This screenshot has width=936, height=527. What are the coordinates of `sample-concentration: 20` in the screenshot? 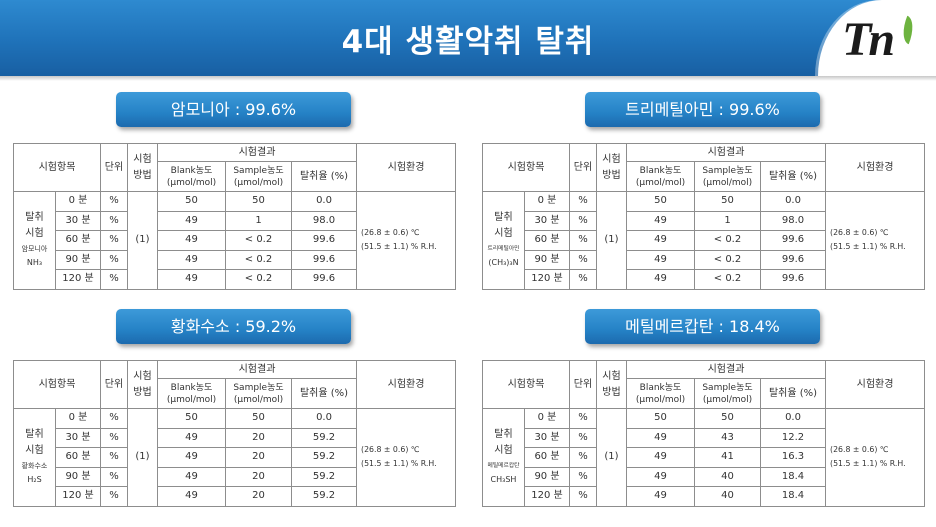 It's located at (258, 496).